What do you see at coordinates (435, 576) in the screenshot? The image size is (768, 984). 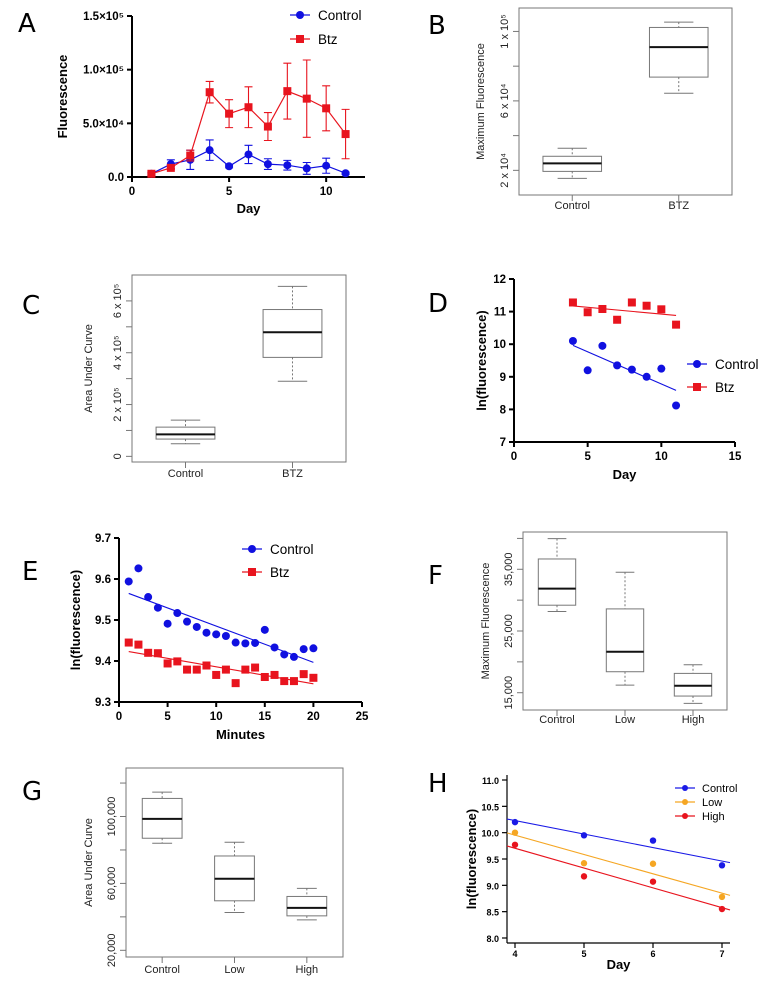 I see `panel-label: F` at bounding box center [435, 576].